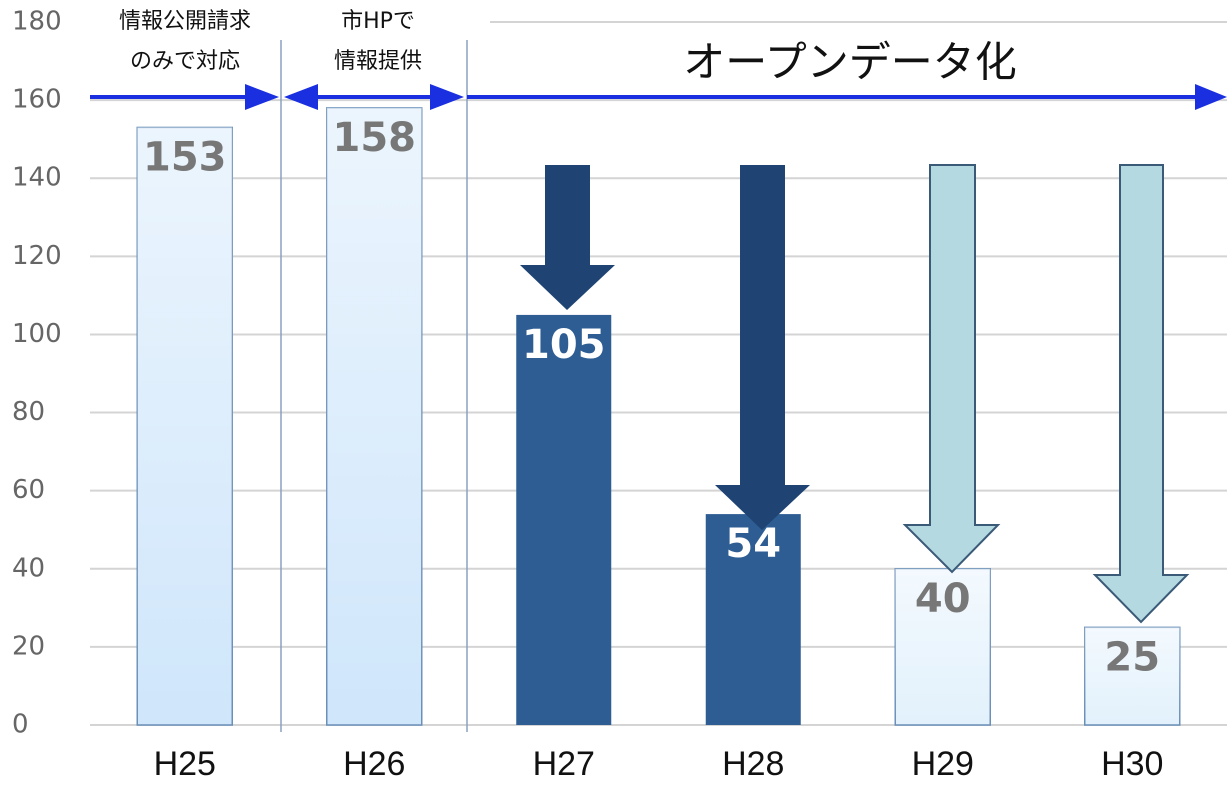 The height and width of the screenshot is (795, 1227). What do you see at coordinates (378, 21) in the screenshot?
I see `annotation: 市HPで` at bounding box center [378, 21].